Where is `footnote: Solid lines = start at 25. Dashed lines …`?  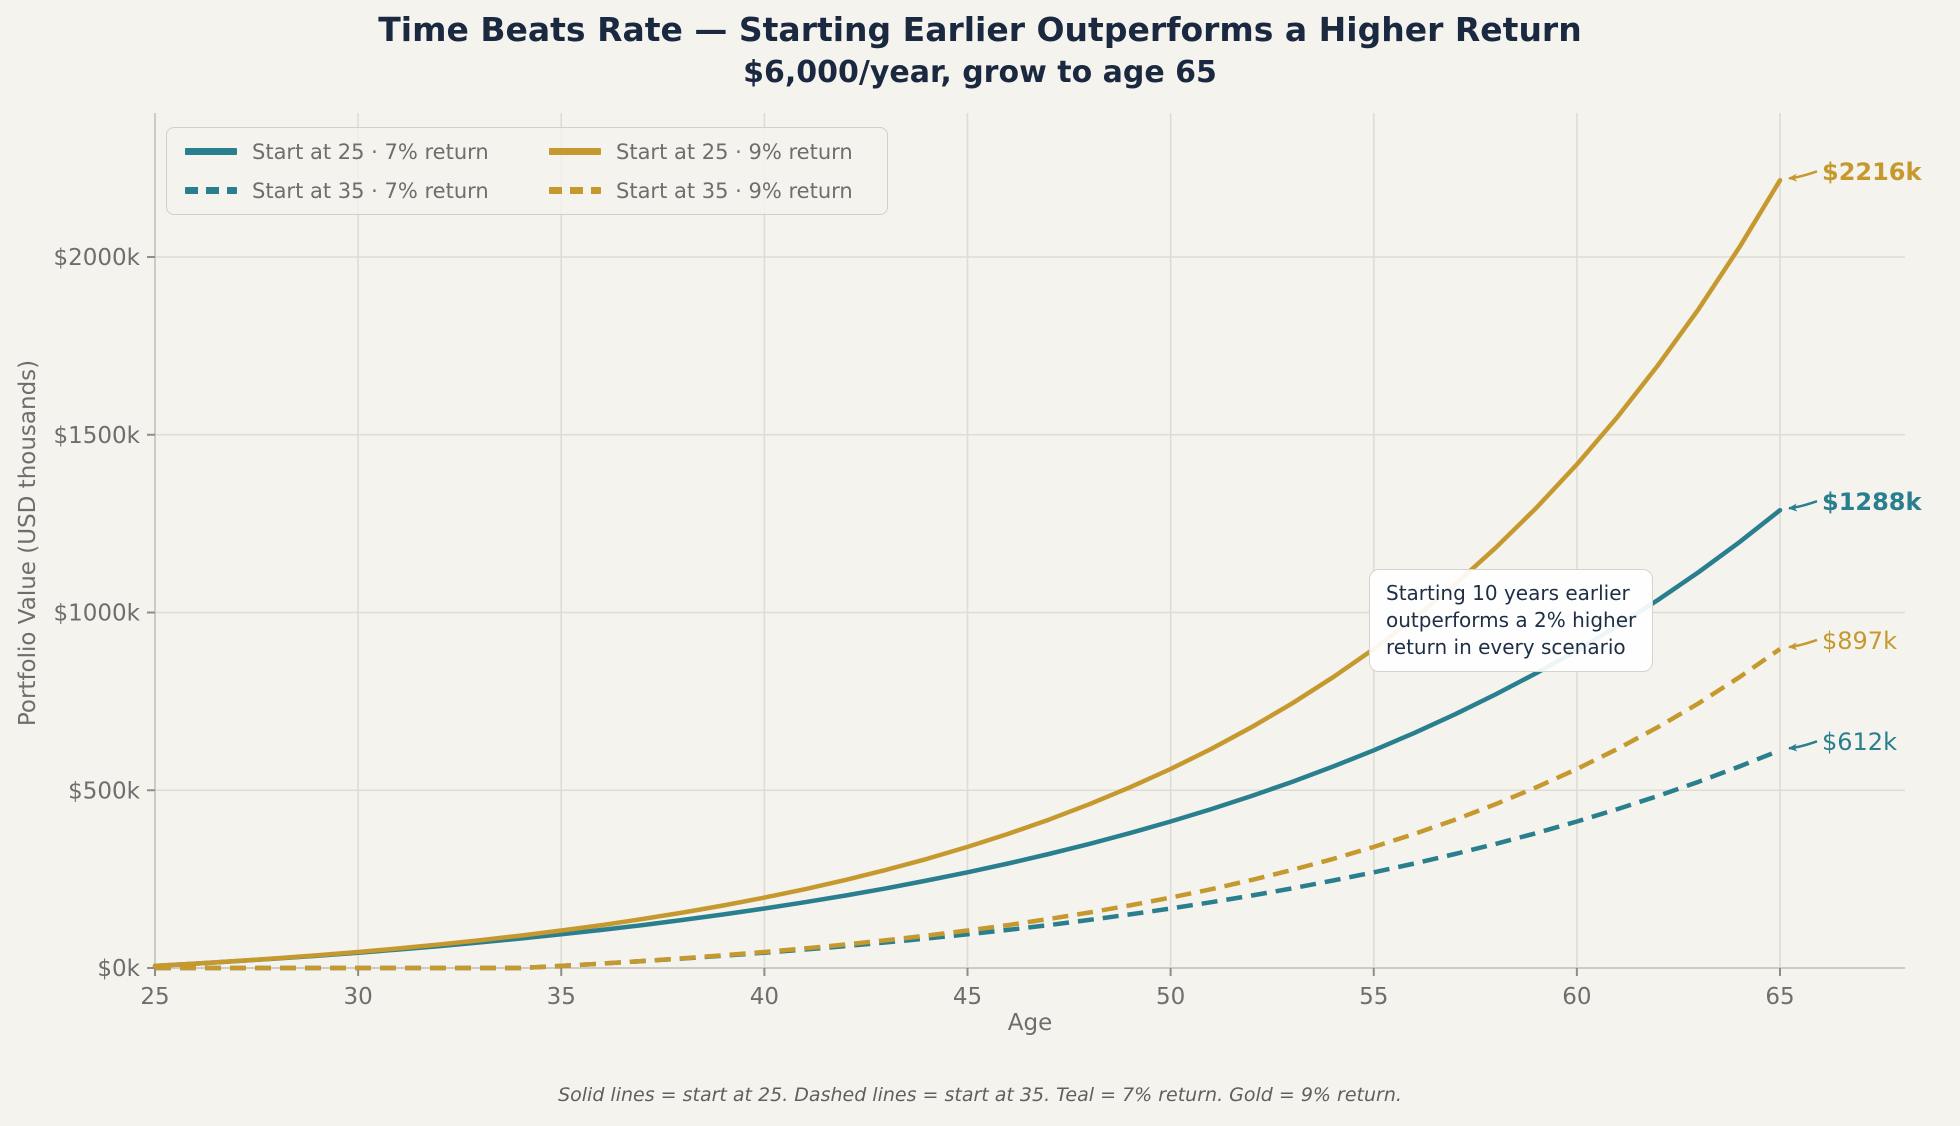
footnote: Solid lines = start at 25. Dashed lines … is located at coordinates (980, 1095).